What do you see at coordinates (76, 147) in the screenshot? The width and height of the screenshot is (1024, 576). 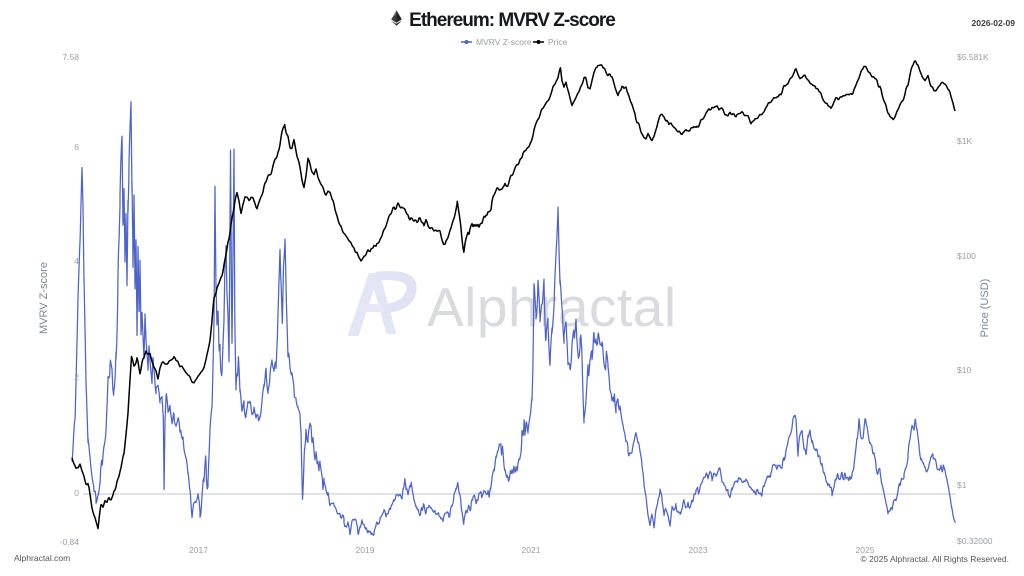 I see `svg-text: 6` at bounding box center [76, 147].